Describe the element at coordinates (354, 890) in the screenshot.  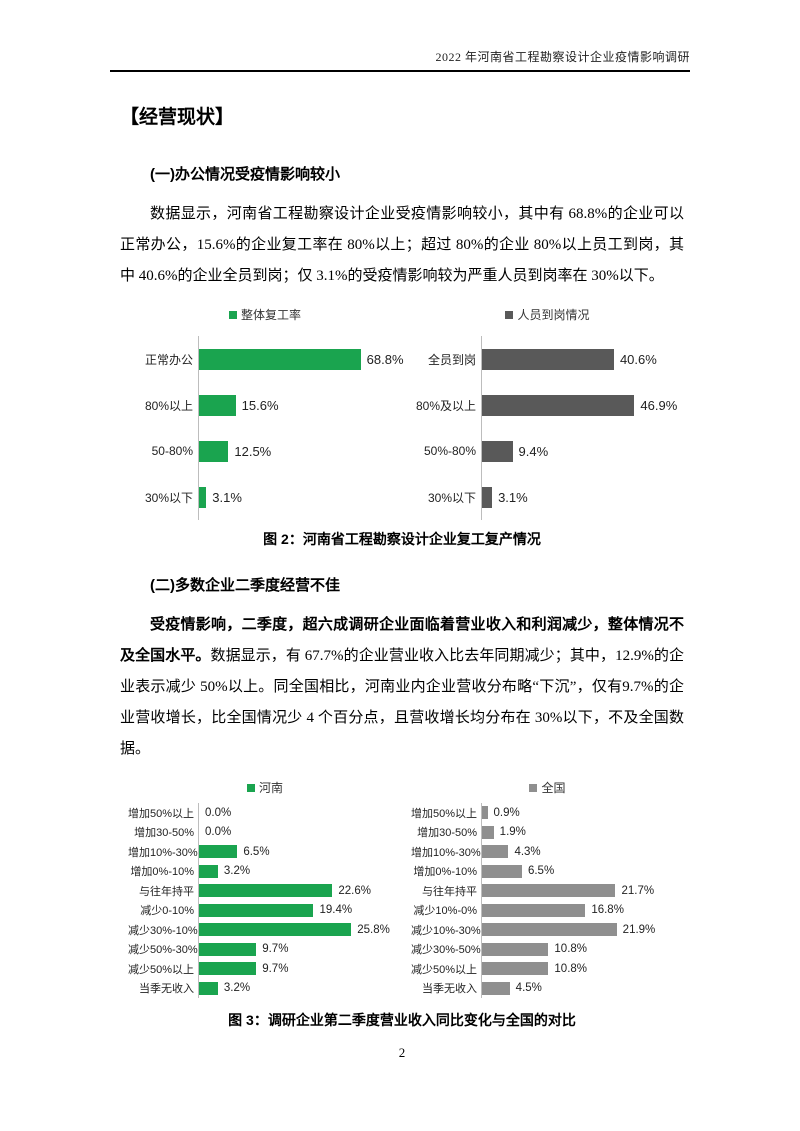
I see `bar-value-label: 22.6%` at that location.